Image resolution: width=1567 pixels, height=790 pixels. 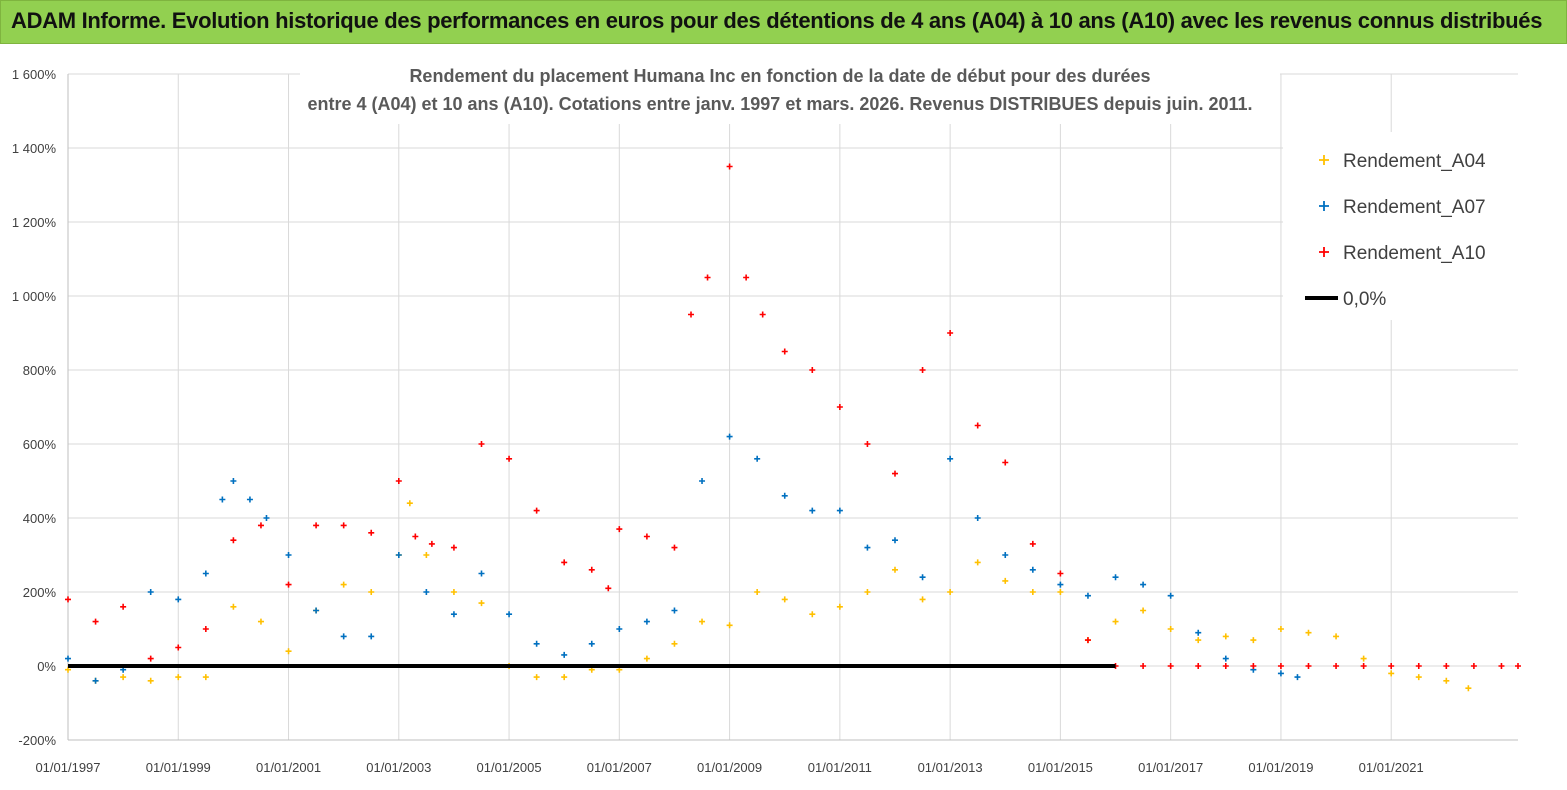 What do you see at coordinates (509, 767) in the screenshot?
I see `x-tick-label: 01/01/2005` at bounding box center [509, 767].